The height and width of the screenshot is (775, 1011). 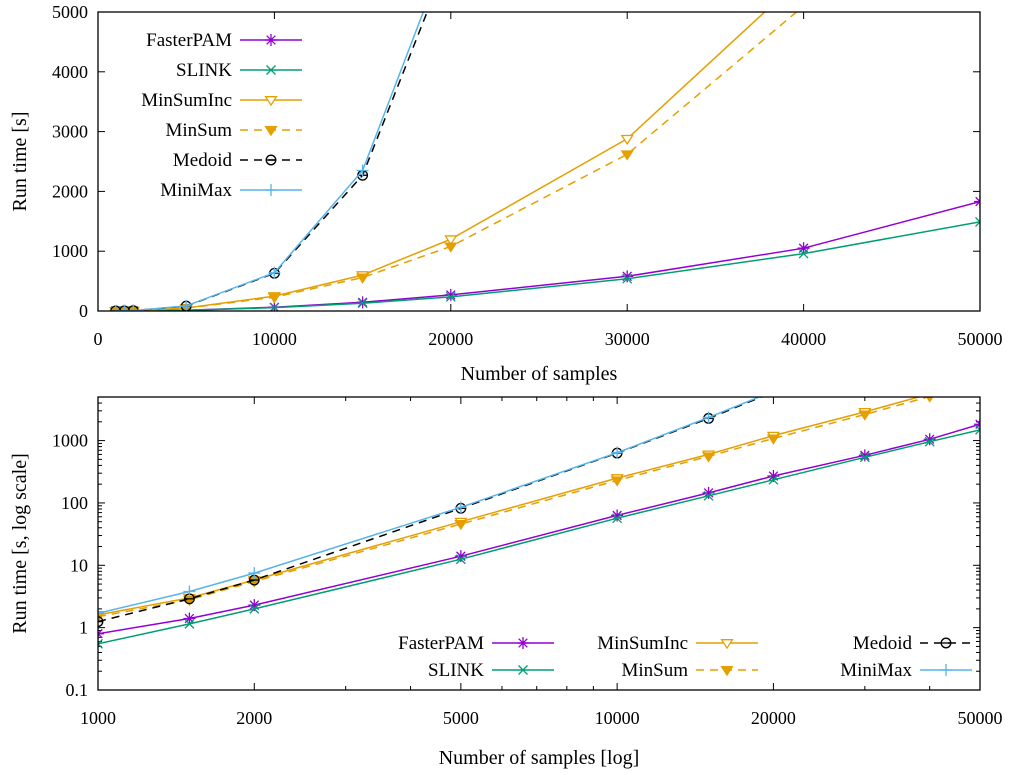 What do you see at coordinates (254, 718) in the screenshot?
I see `x-tick-label: 2000` at bounding box center [254, 718].